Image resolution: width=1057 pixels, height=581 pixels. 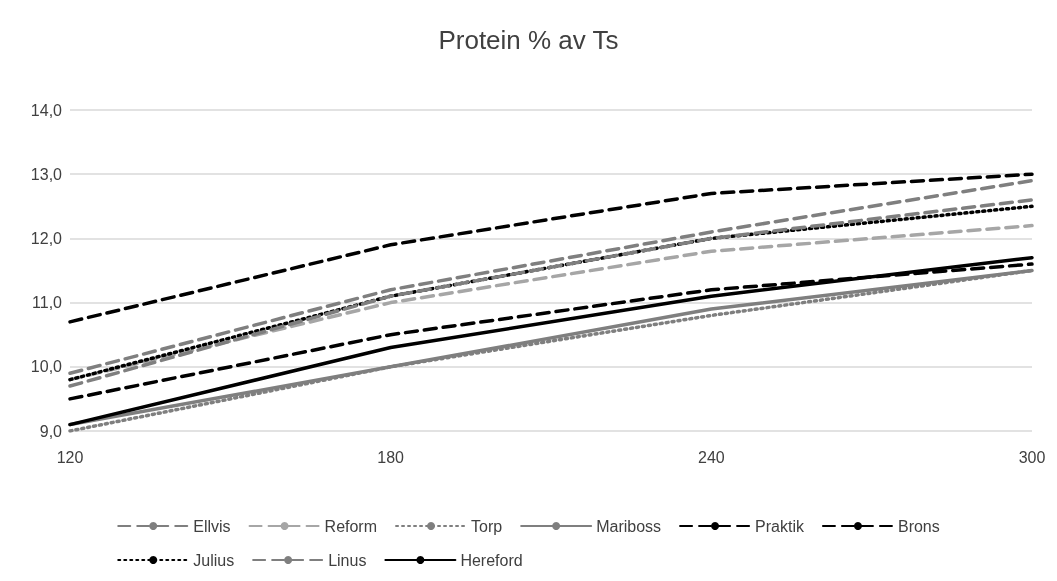 I want to click on y-tick-label: 11,0, so click(x=47, y=303).